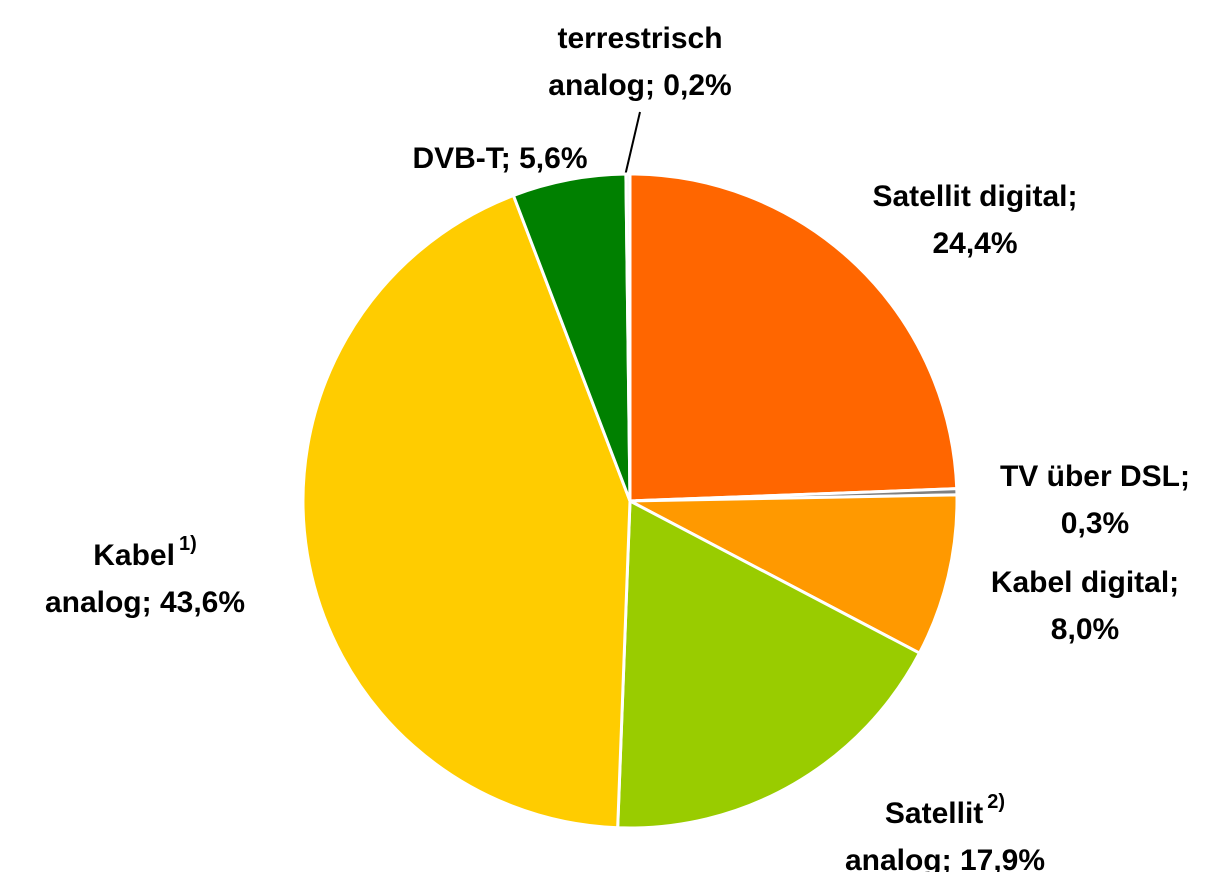 The width and height of the screenshot is (1223, 872). I want to click on slice-label-text: Kabel, so click(134, 555).